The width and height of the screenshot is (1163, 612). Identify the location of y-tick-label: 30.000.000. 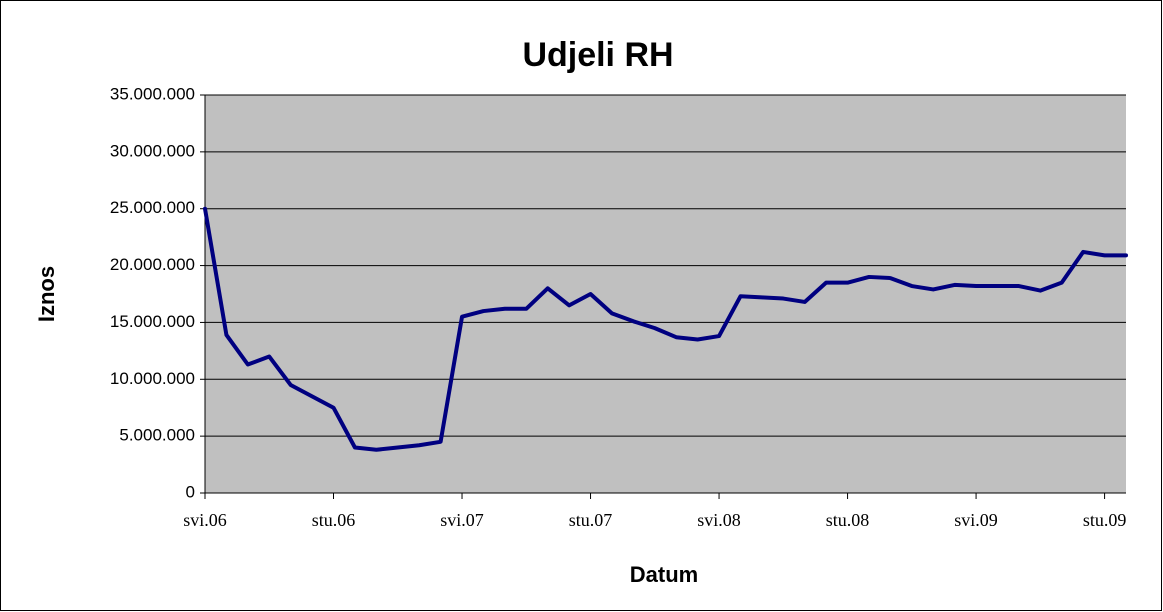
(152, 150).